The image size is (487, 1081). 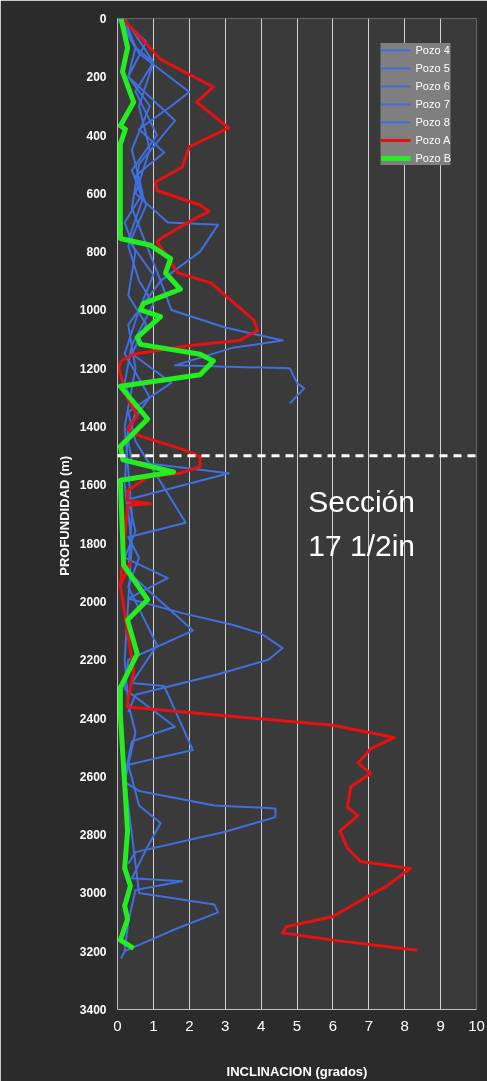 What do you see at coordinates (117, 1025) in the screenshot?
I see `x-tick-label: 0` at bounding box center [117, 1025].